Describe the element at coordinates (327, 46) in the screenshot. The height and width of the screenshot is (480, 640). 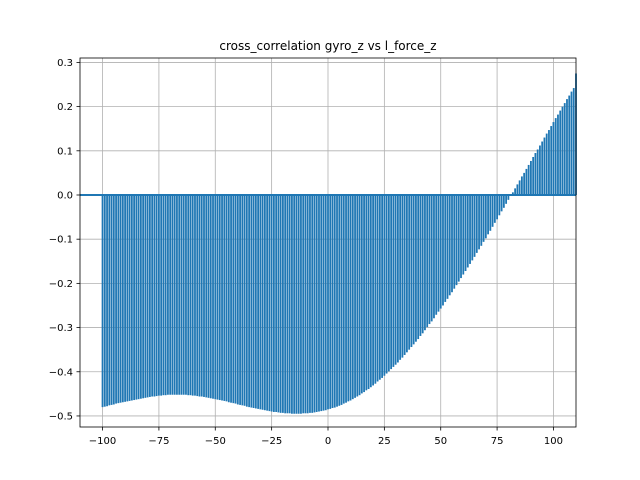
I see `chart-title: cross_correlation gyro_z vs l_force_z` at that location.